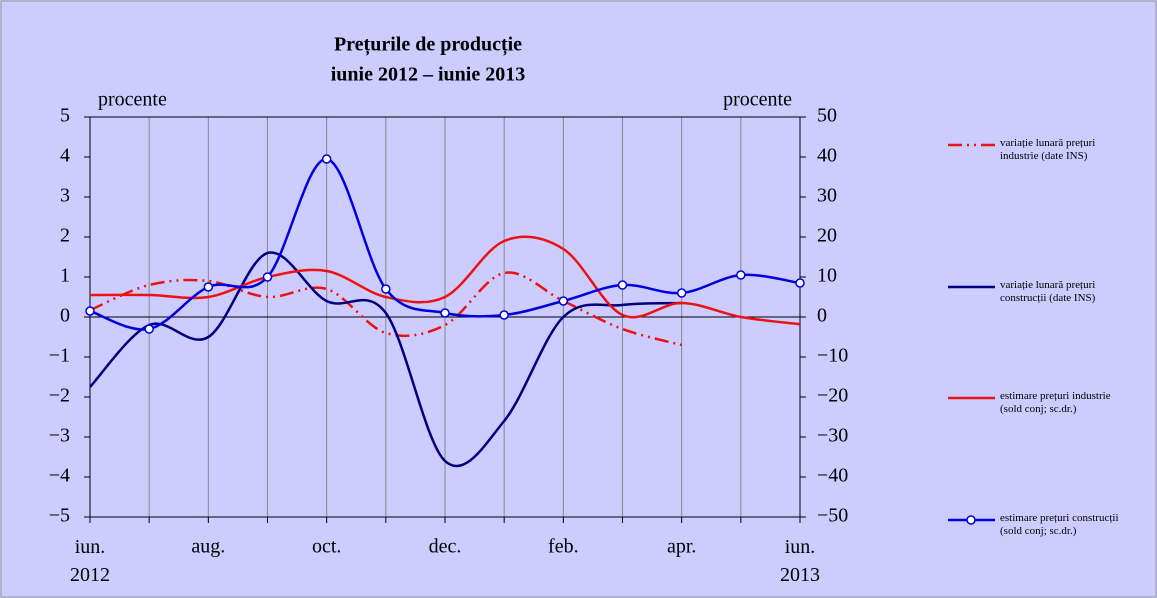 Image resolution: width=1157 pixels, height=598 pixels. What do you see at coordinates (90, 561) in the screenshot?
I see `x-tick-label: iun. 2012` at bounding box center [90, 561].